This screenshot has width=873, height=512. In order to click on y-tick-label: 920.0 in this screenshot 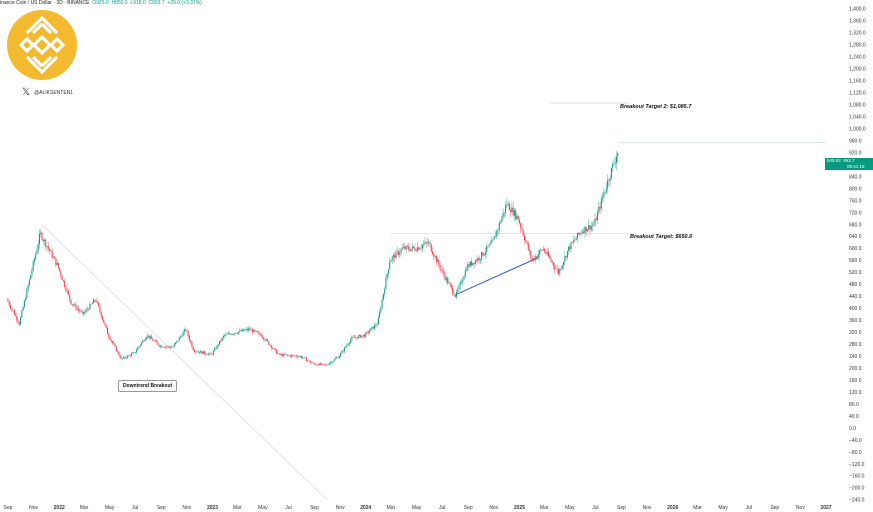, I will do `click(855, 153)`.